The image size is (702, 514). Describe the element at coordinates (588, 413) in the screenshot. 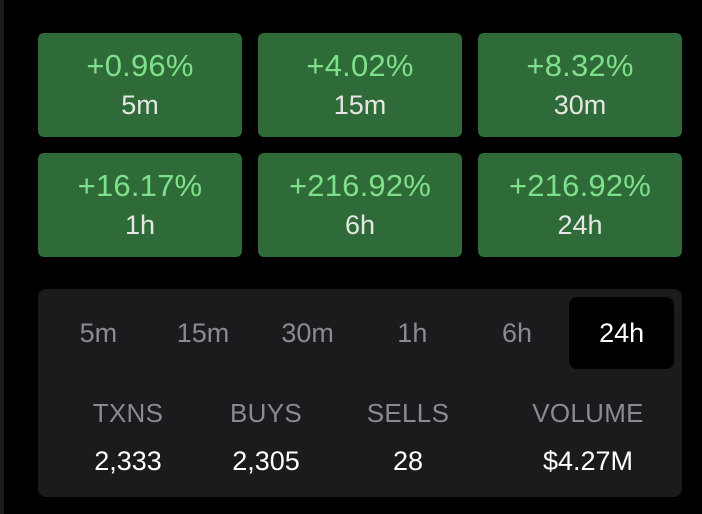

I see `stat-label: VOLUME` at that location.